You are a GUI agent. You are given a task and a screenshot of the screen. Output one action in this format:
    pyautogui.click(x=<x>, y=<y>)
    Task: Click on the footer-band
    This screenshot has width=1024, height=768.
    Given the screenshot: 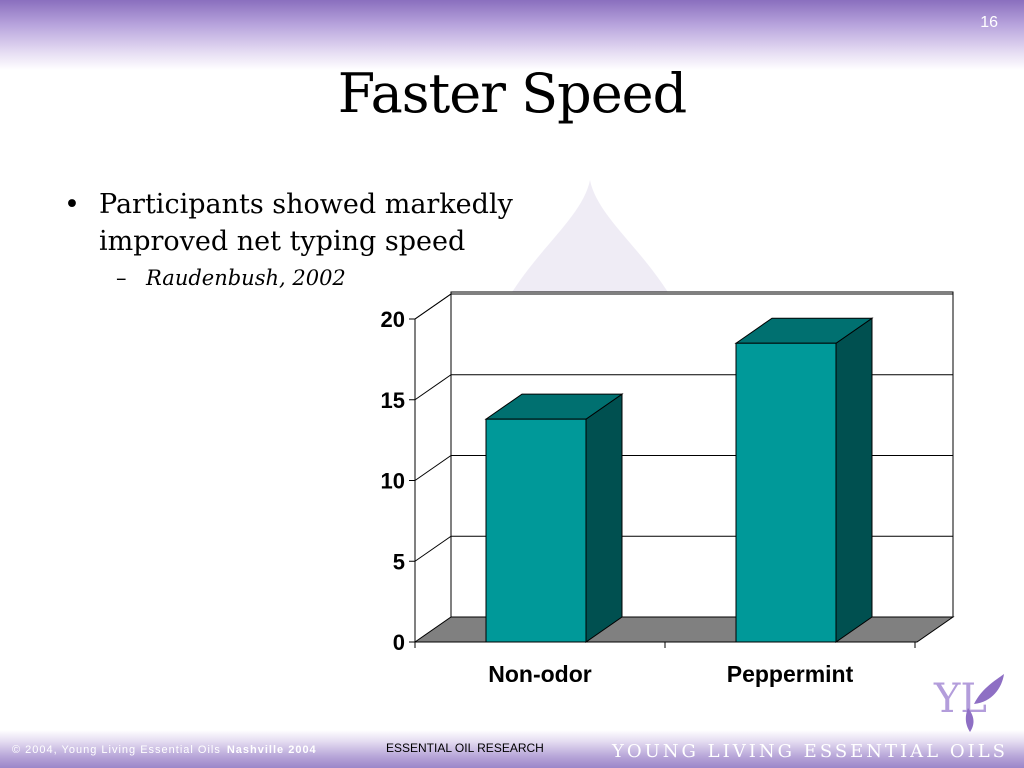 What is the action you would take?
    pyautogui.click(x=512, y=749)
    